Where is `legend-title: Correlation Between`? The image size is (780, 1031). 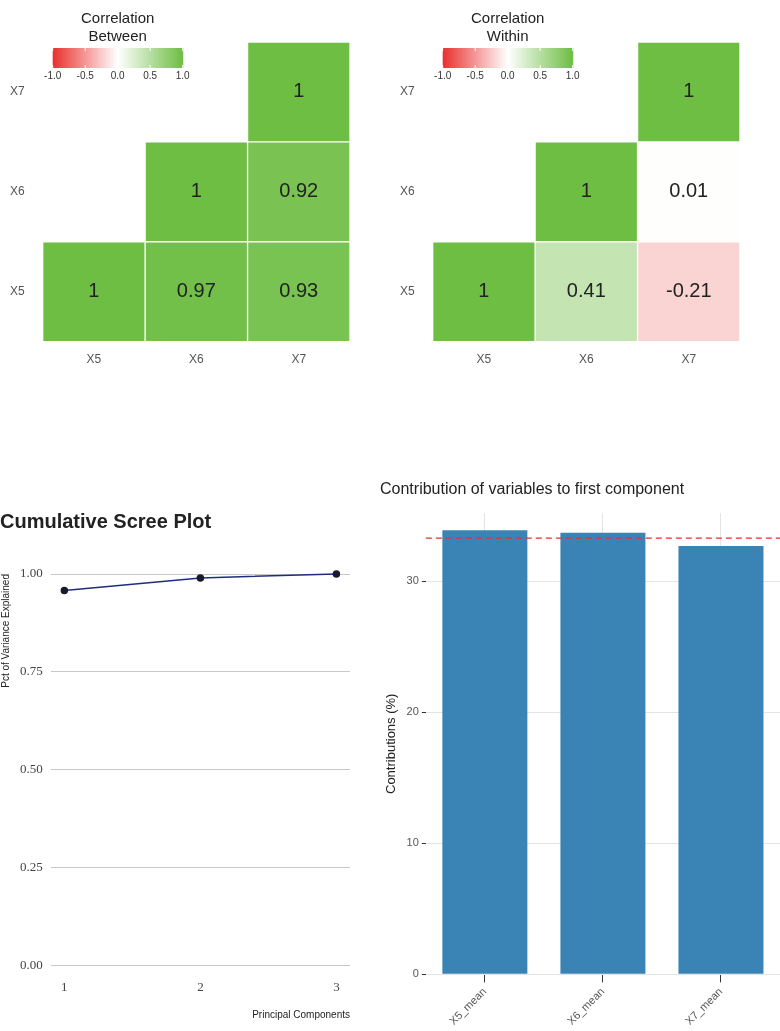 legend-title: Correlation Between is located at coordinates (117, 26).